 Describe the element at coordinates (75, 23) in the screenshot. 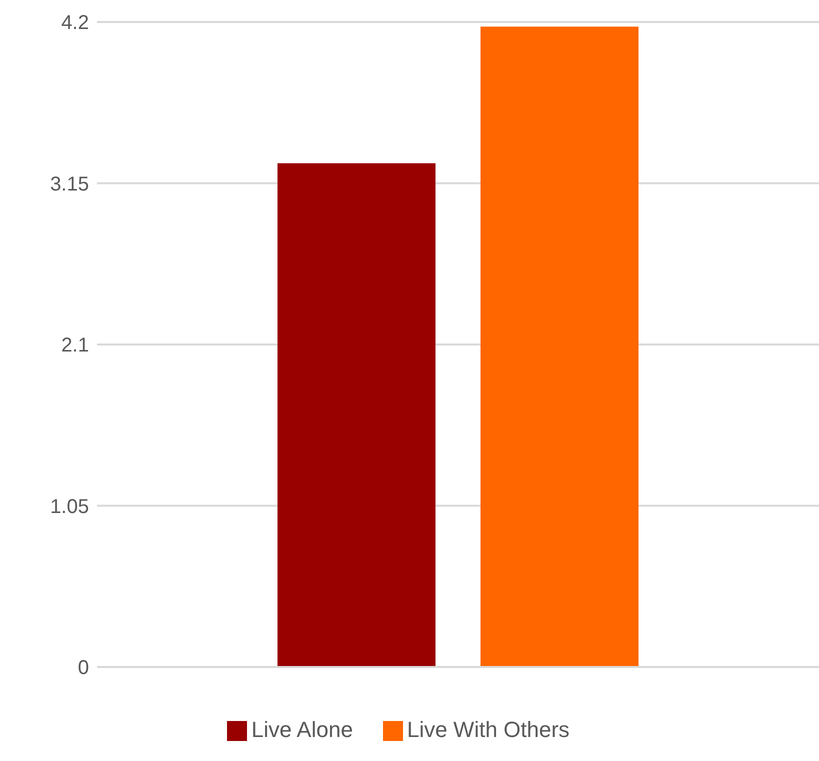

I see `y-tick-label: 4.2` at that location.